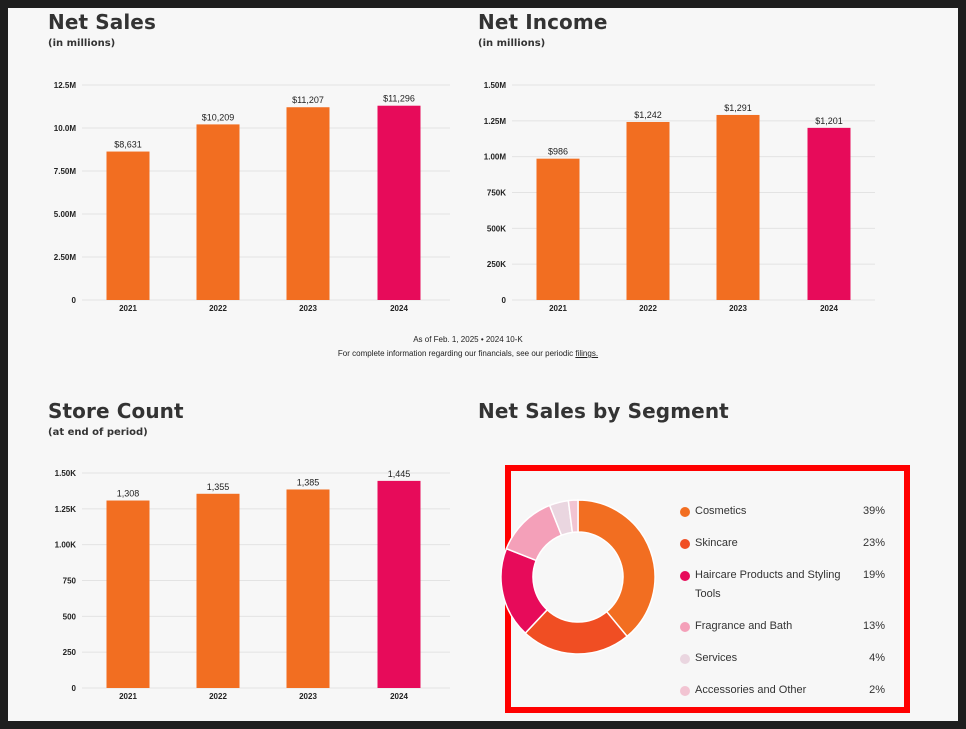  I want to click on net-income-value-label: $1,201, so click(829, 121).